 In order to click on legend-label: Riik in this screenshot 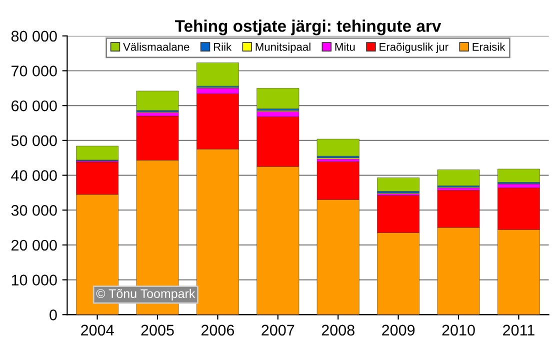, I will do `click(223, 46)`.